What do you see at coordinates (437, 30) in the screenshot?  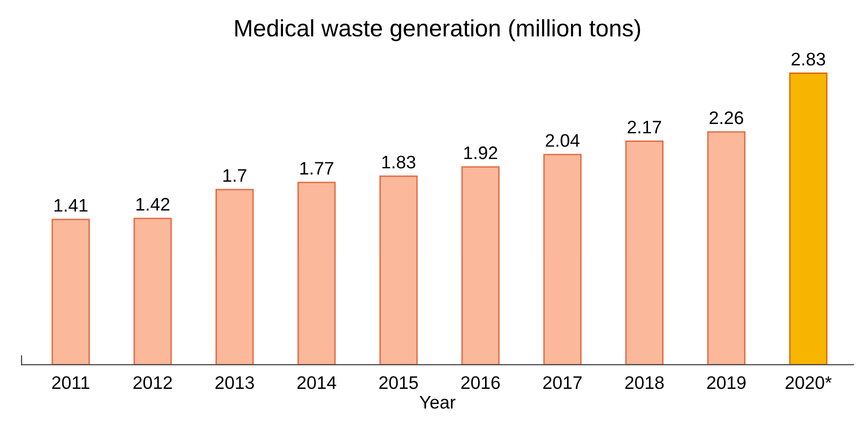 I see `chart-title: Medical waste generation (million tons)` at bounding box center [437, 30].